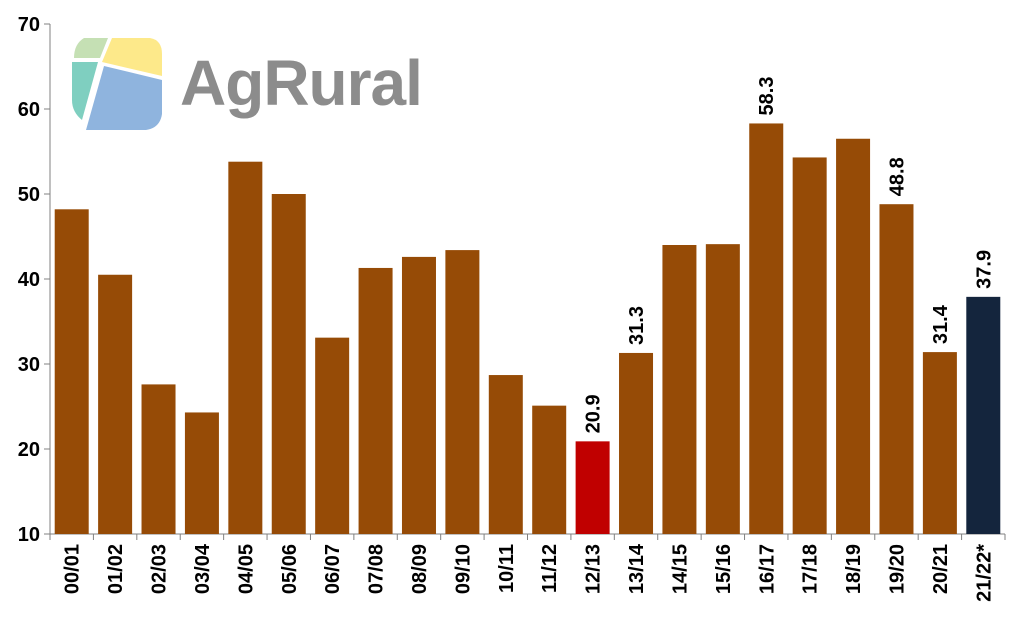 The image size is (1012, 631). Describe the element at coordinates (73, 569) in the screenshot. I see `category-label: 00/01` at that location.